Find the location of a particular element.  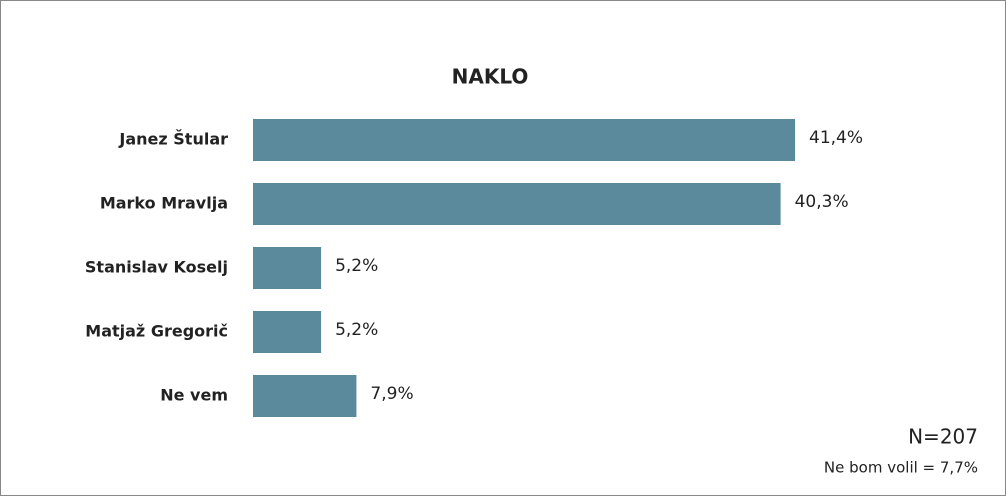

annotation: Ne bom volil = 7,7% is located at coordinates (901, 468).